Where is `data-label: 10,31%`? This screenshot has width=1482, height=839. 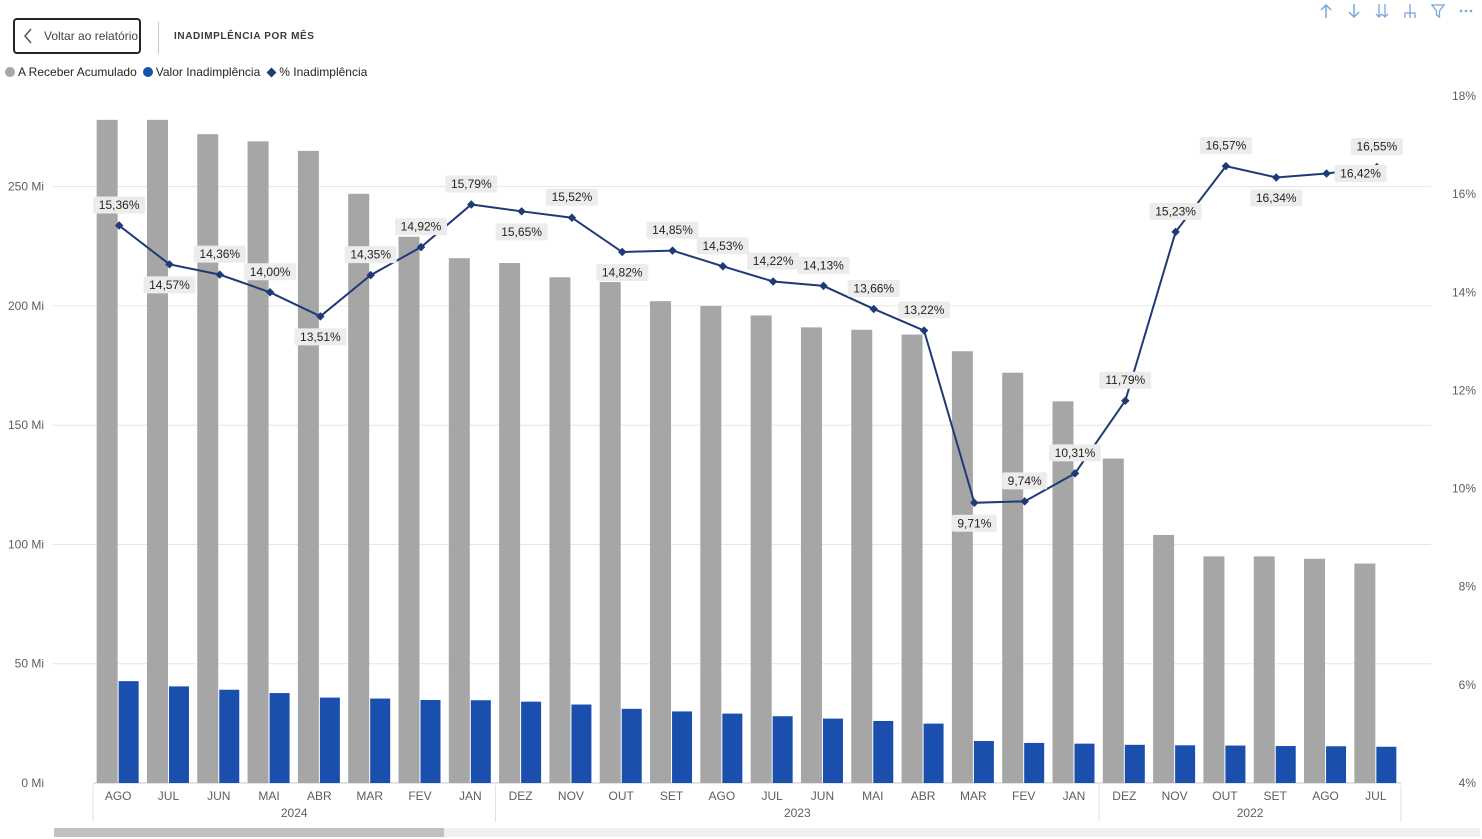 data-label: 10,31% is located at coordinates (1075, 453).